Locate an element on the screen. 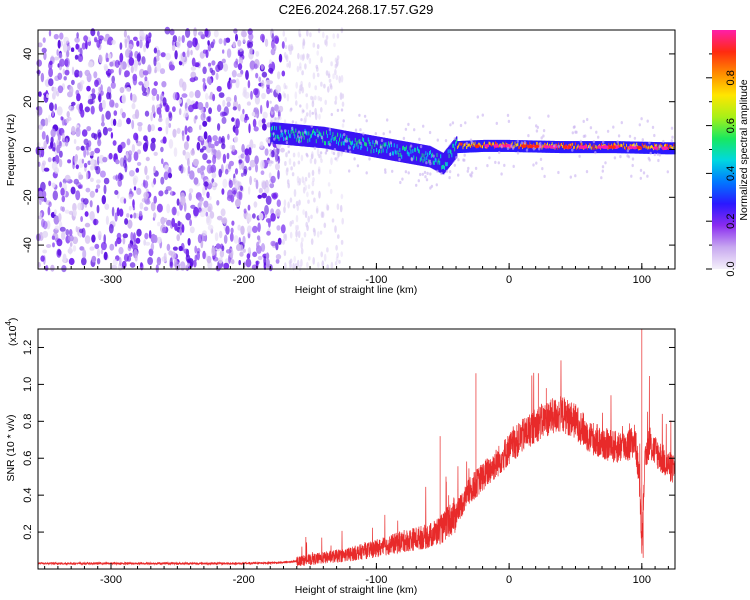 The height and width of the screenshot is (600, 750). spectrogram-y-label: Frequency (Hz) is located at coordinates (11, 150).